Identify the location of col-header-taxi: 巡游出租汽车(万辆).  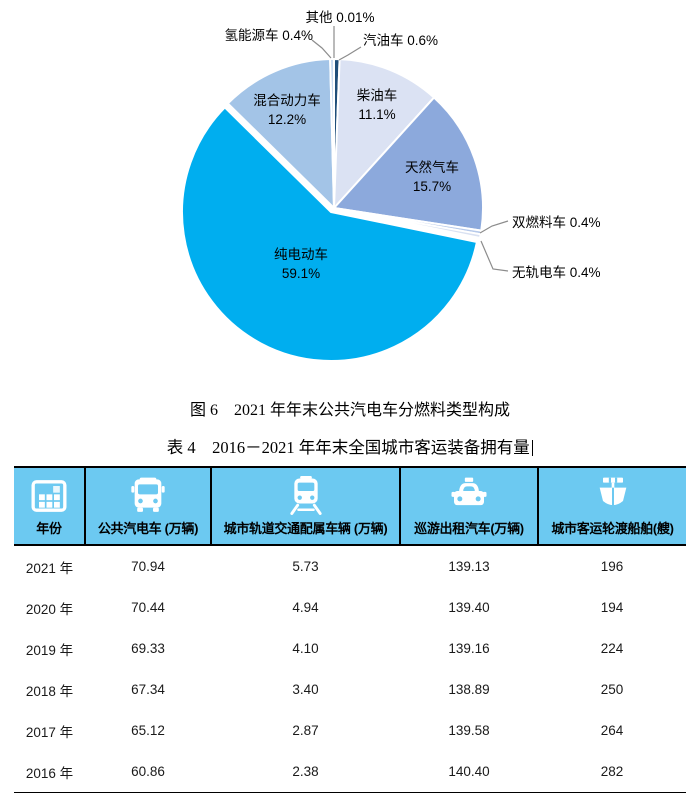
(468, 506).